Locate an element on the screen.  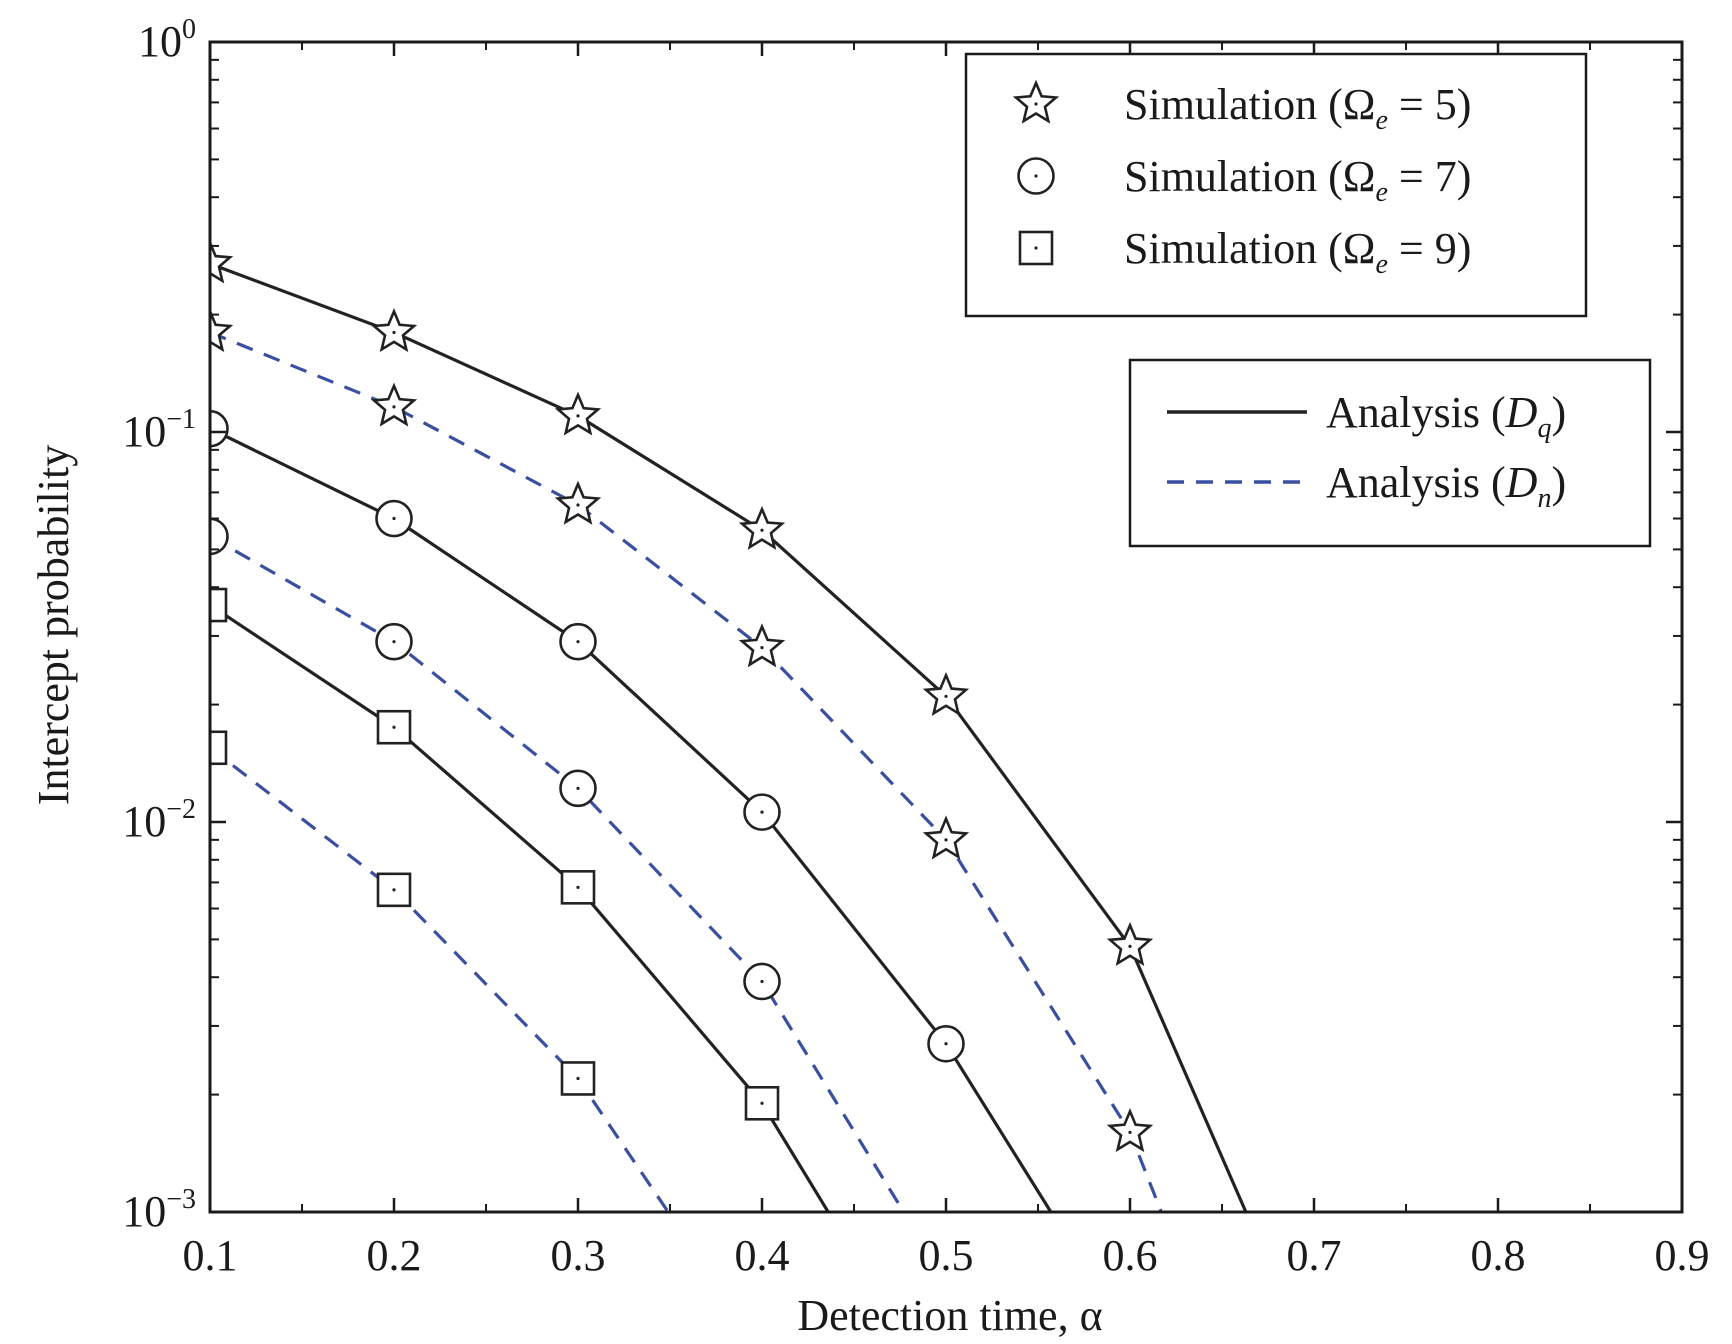
legend-simulation-label: Simulation (Ωe = 7) is located at coordinates (1297, 180).